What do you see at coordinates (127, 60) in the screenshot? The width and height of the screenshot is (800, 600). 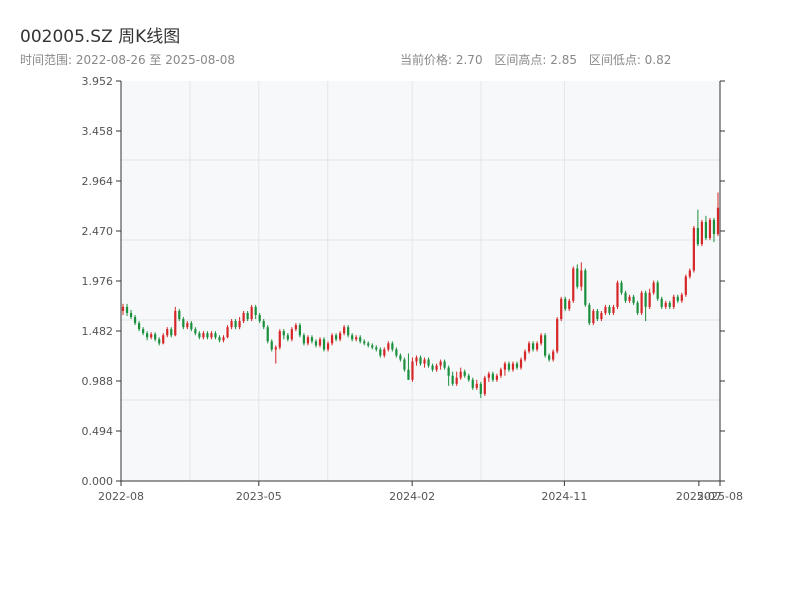 I see `date-range-label: 时间范围: 2022-08-26 至 2025-08-08` at bounding box center [127, 60].